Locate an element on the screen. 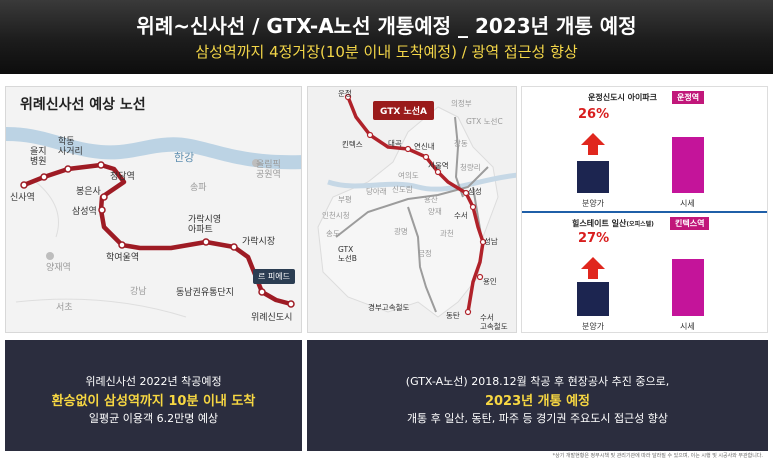 The width and height of the screenshot is (773, 459). map-label: 양재 is located at coordinates (435, 211).